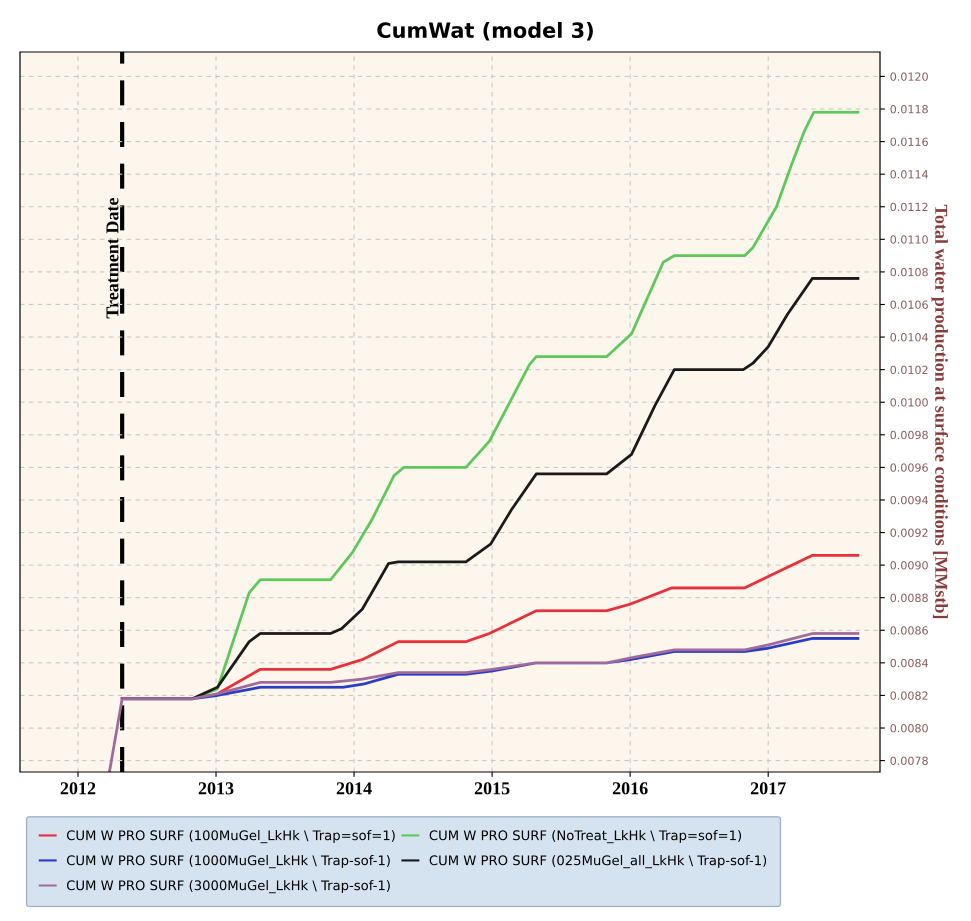 The height and width of the screenshot is (921, 971). What do you see at coordinates (909, 695) in the screenshot?
I see `y2-tick-label: 0.0082` at bounding box center [909, 695].